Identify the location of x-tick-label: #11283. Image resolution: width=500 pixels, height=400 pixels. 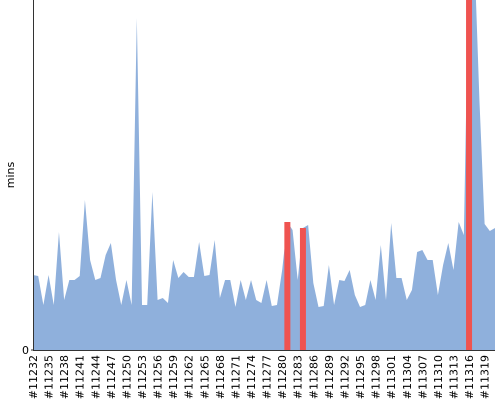
(298, 377).